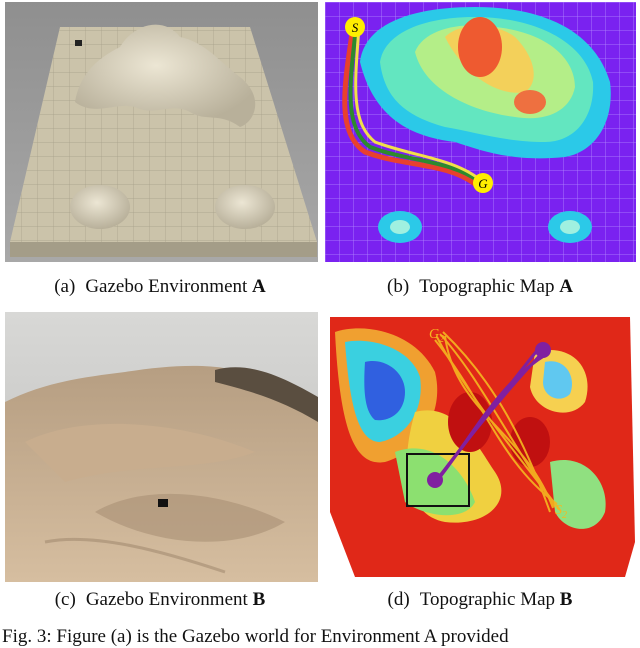 The height and width of the screenshot is (648, 640). I want to click on map-marker: G, so click(483, 183).